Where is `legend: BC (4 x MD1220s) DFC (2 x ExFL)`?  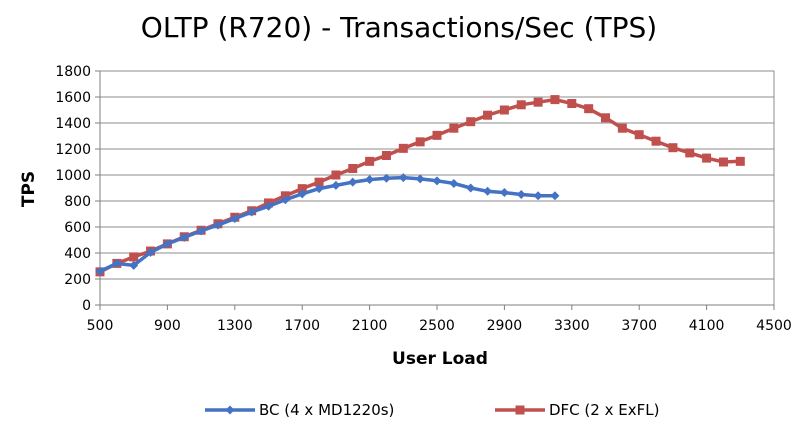 legend: BC (4 x MD1220s) DFC (2 x ExFL) is located at coordinates (432, 410).